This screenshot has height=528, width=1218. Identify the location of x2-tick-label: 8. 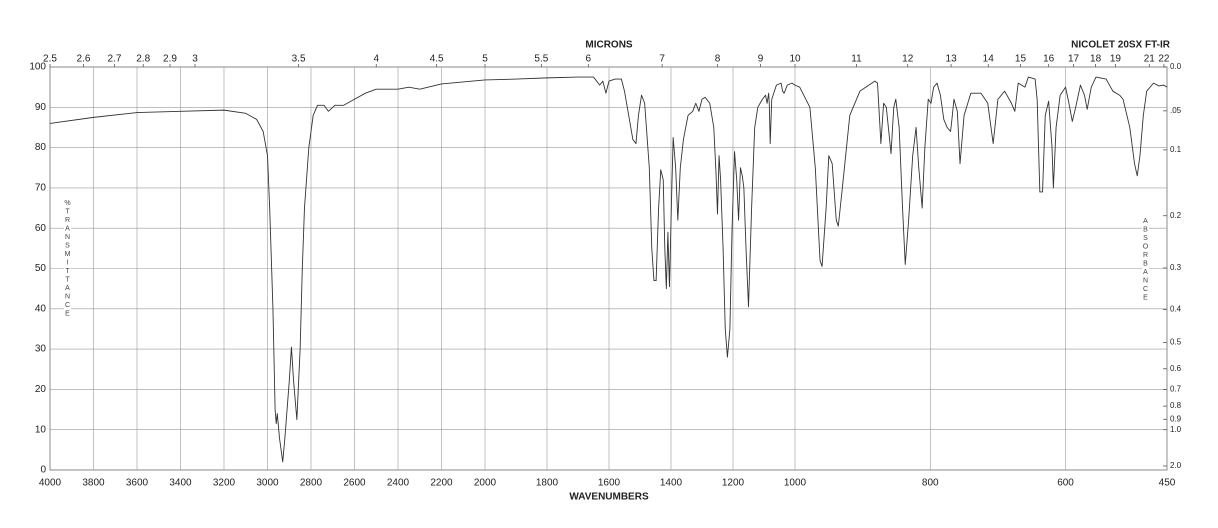
(718, 59).